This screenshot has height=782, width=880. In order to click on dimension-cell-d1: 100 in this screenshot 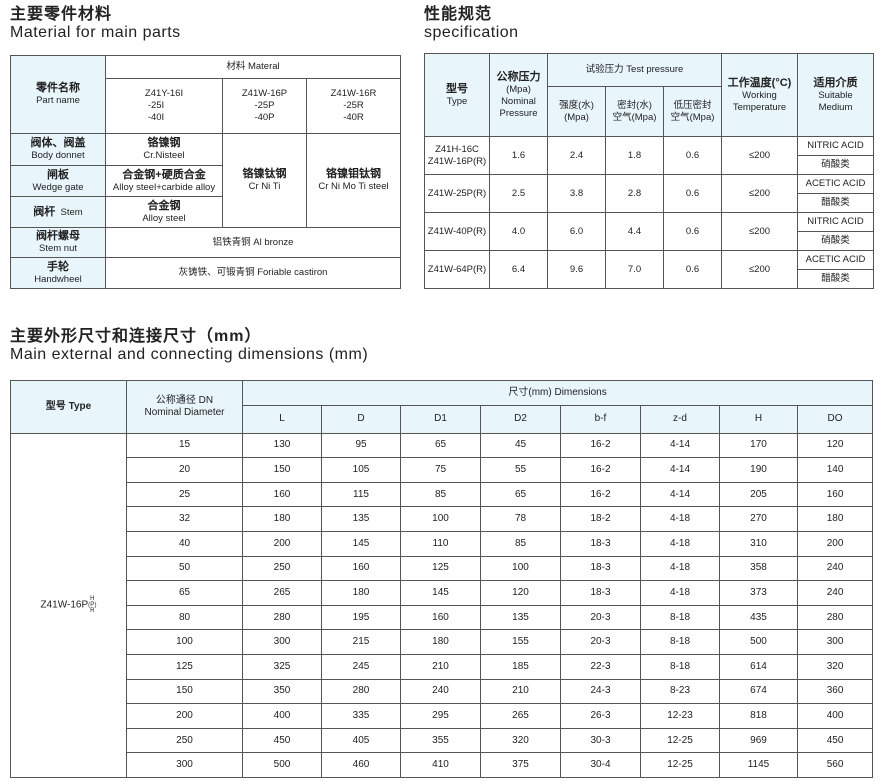, I will do `click(440, 519)`.